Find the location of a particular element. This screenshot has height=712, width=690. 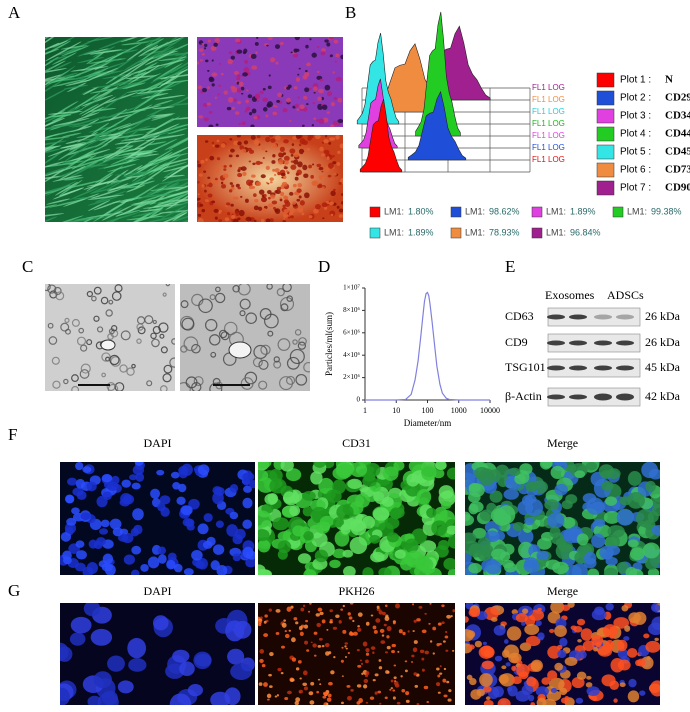

channel-label: CD31 is located at coordinates (356, 443).